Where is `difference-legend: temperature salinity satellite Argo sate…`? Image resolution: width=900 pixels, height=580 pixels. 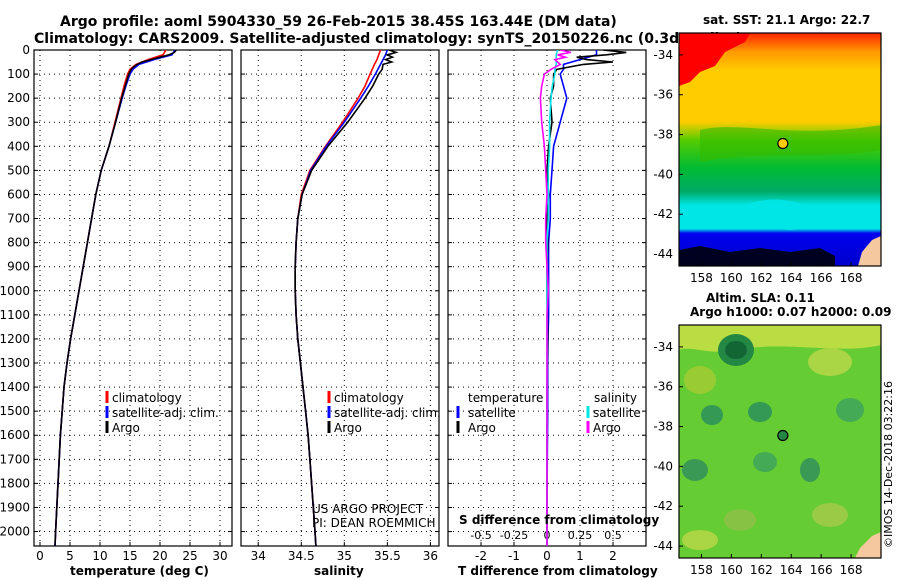
difference-legend: temperature salinity satellite Argo sate… is located at coordinates (548, 413).